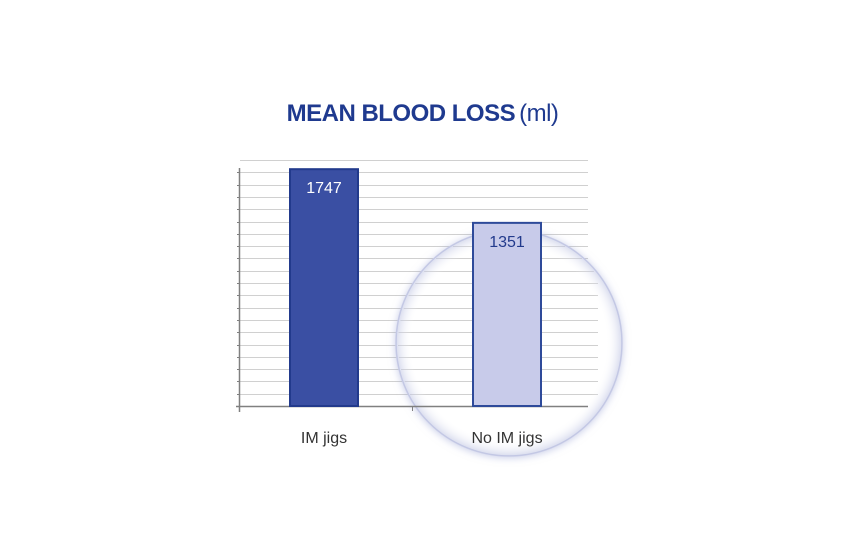  Describe the element at coordinates (507, 242) in the screenshot. I see `bar-value-label: 1351` at that location.